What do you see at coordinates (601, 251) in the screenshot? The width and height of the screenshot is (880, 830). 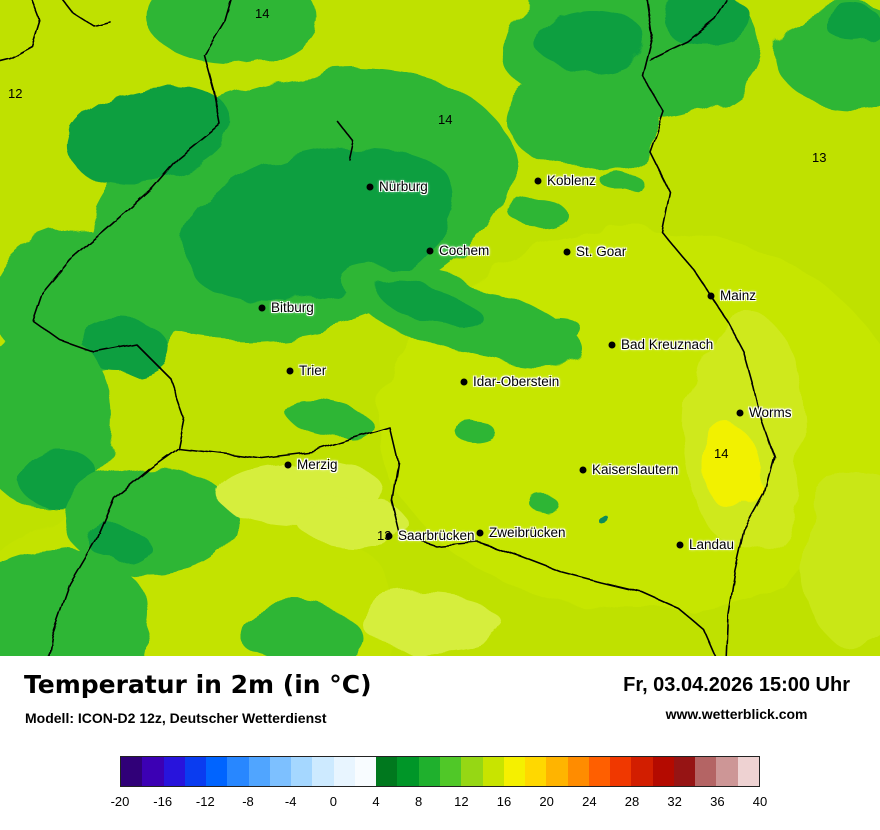 I see `city-label: St. Goar` at bounding box center [601, 251].